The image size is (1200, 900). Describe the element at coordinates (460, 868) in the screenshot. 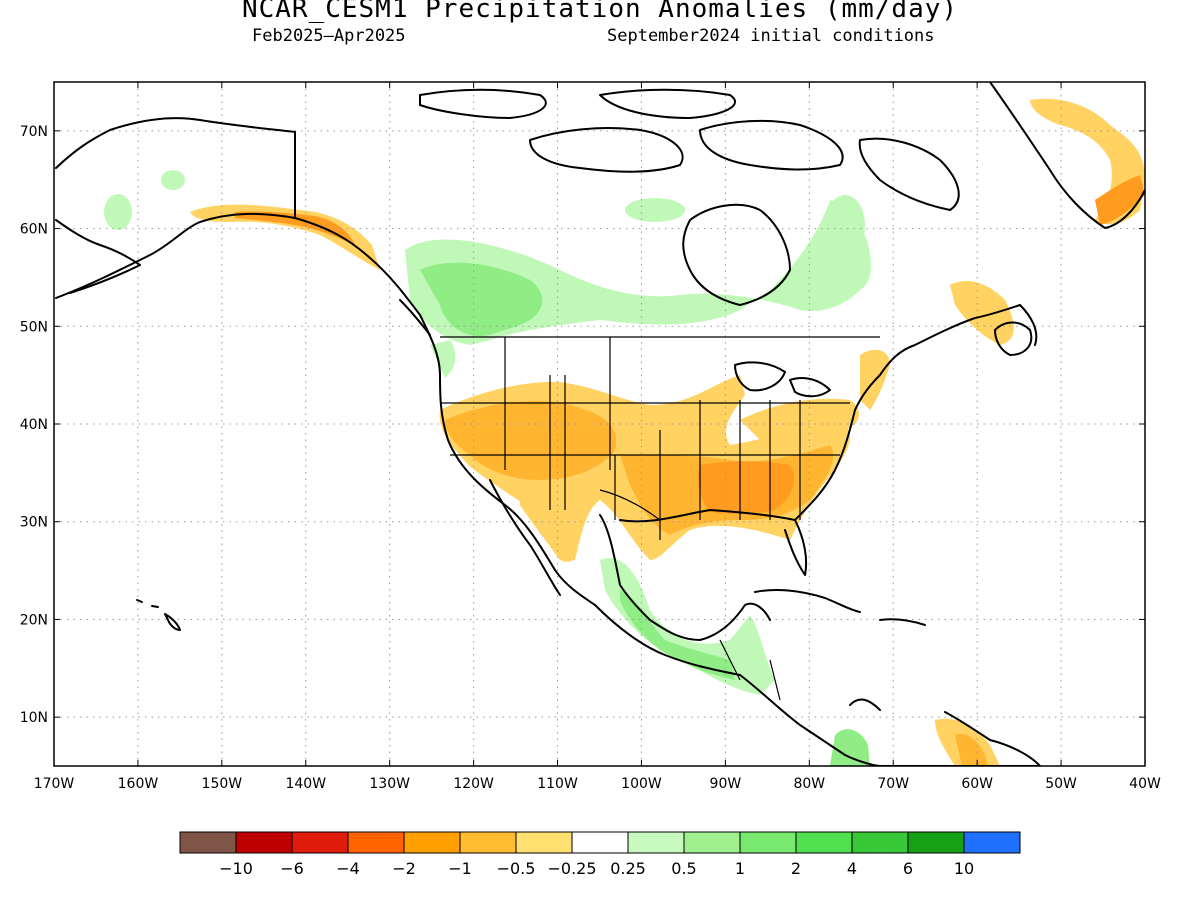

I see `legend-label: −1` at that location.